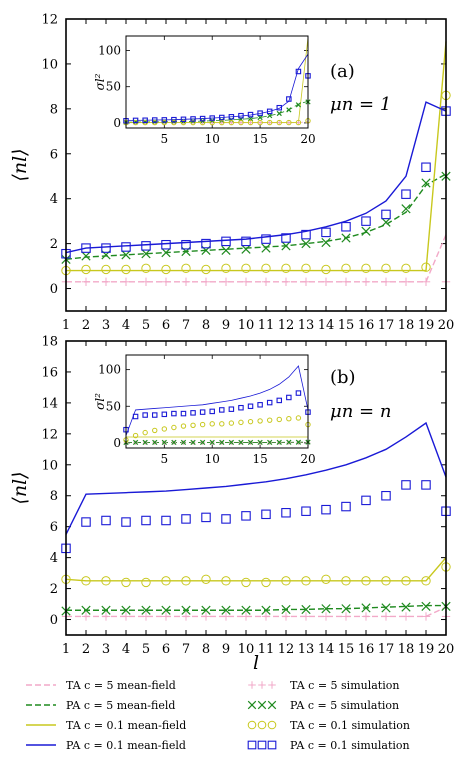  I want to click on x-tick-label: 15, so click(346, 325).